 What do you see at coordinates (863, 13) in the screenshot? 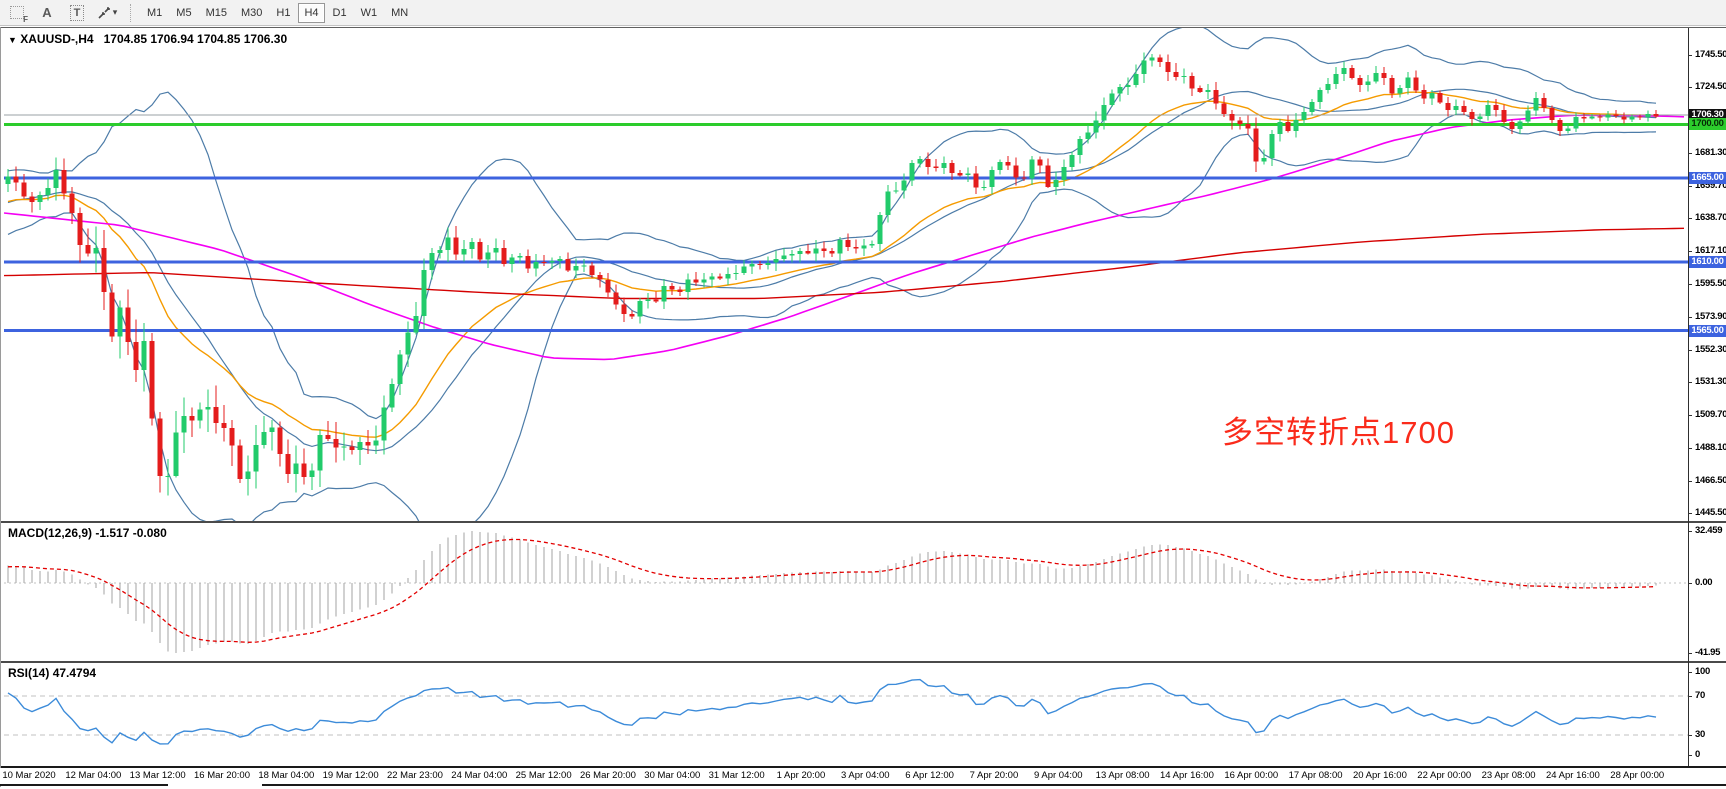
I see `toolbar: F A T ▾ M1 M5 M15 M30 H1 H4 D1 W1 MN` at bounding box center [863, 13].